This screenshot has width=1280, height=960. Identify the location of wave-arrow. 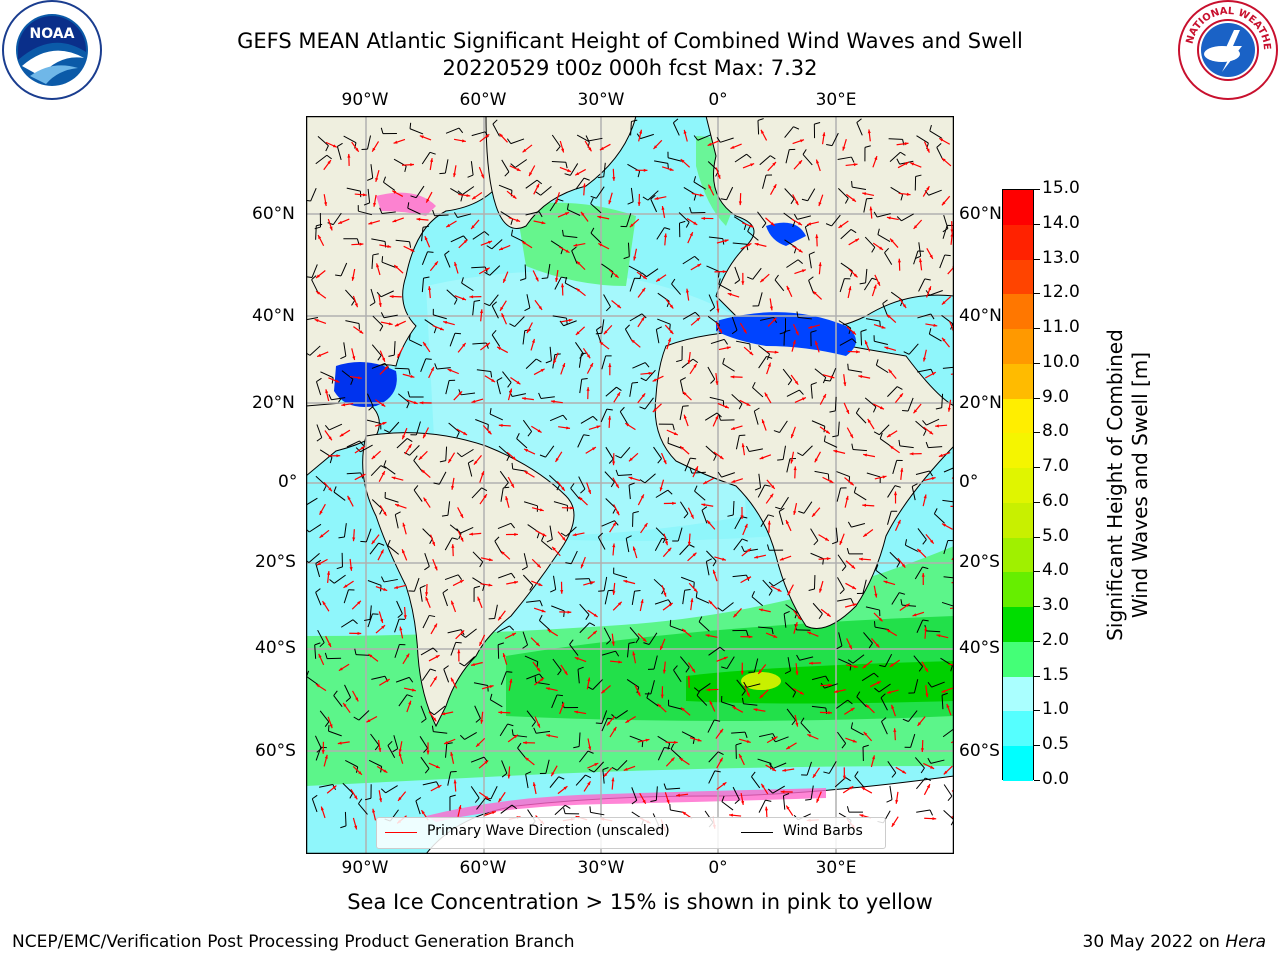
(951, 664).